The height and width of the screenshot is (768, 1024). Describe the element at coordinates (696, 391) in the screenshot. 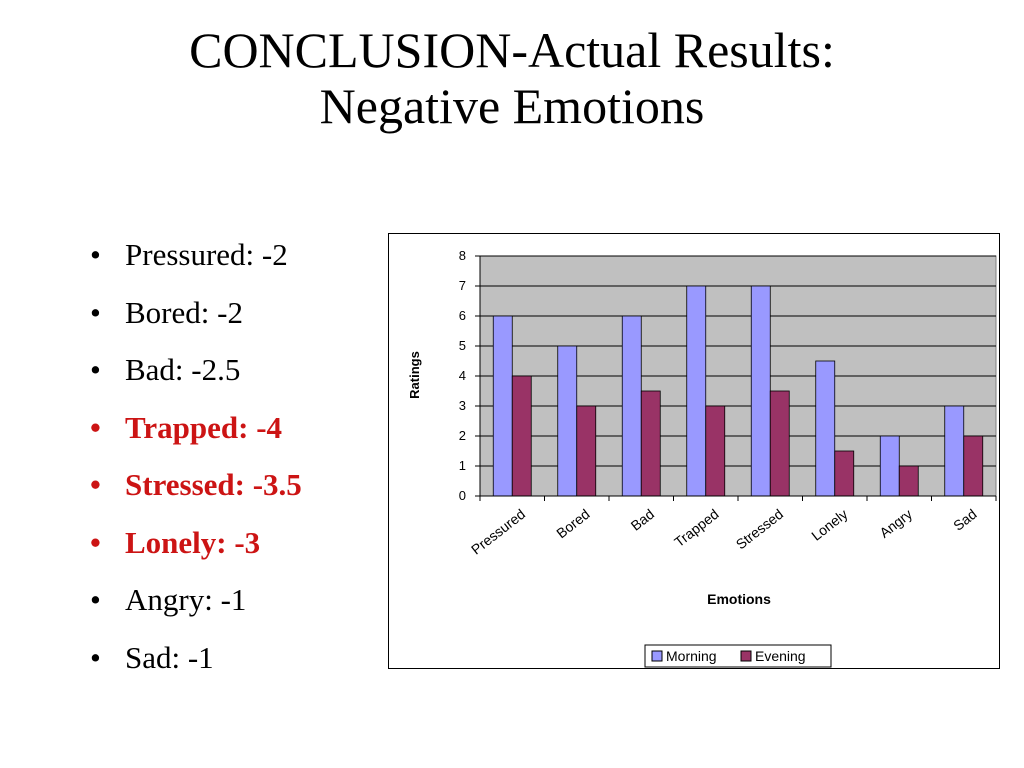

I see `bar-morning-trapped` at that location.